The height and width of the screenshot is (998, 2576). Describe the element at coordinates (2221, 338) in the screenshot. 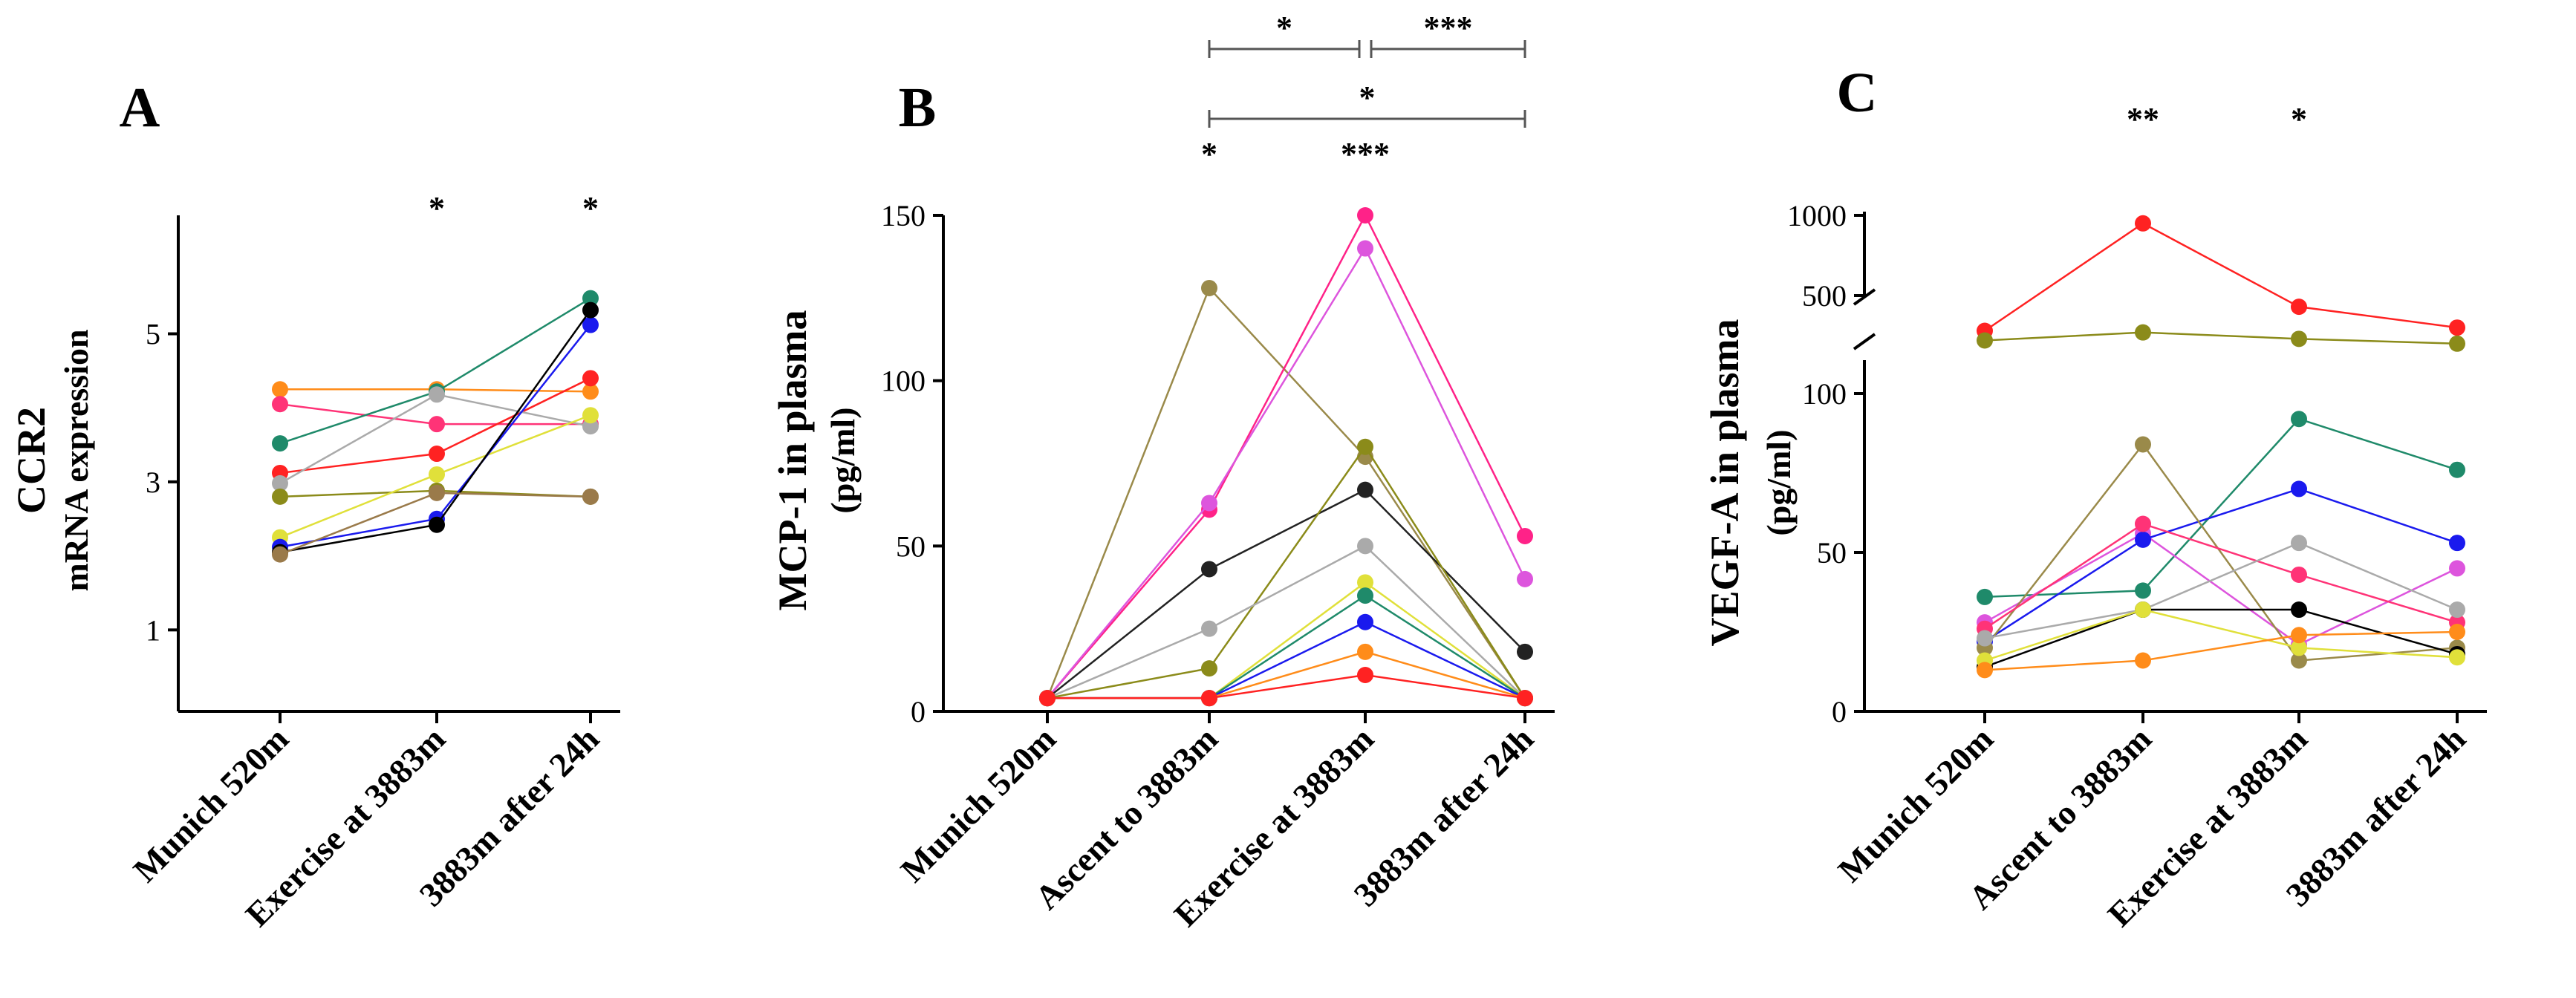

I see `panel-c-series-2-line` at that location.